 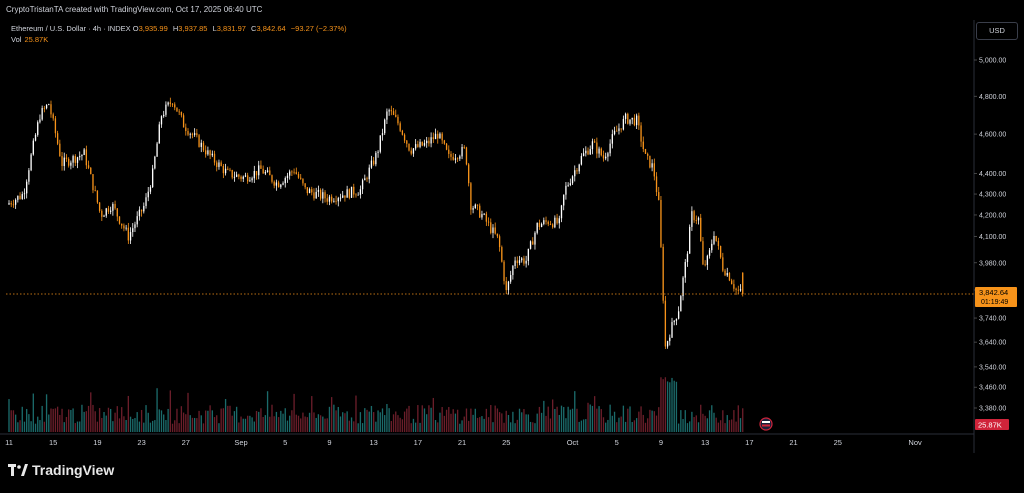 What do you see at coordinates (175, 28) in the screenshot?
I see `high-key: H` at bounding box center [175, 28].